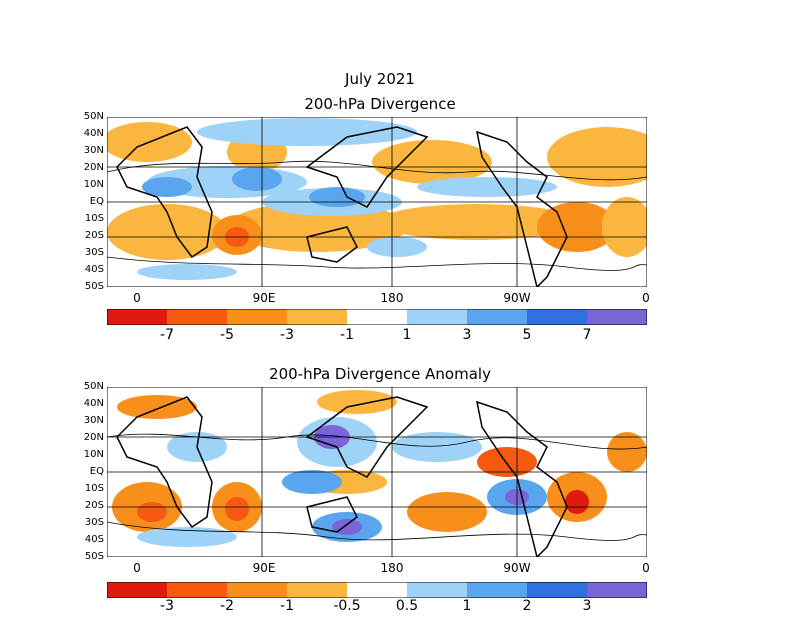  I want to click on p2-lat-label: 20N, so click(93, 437).